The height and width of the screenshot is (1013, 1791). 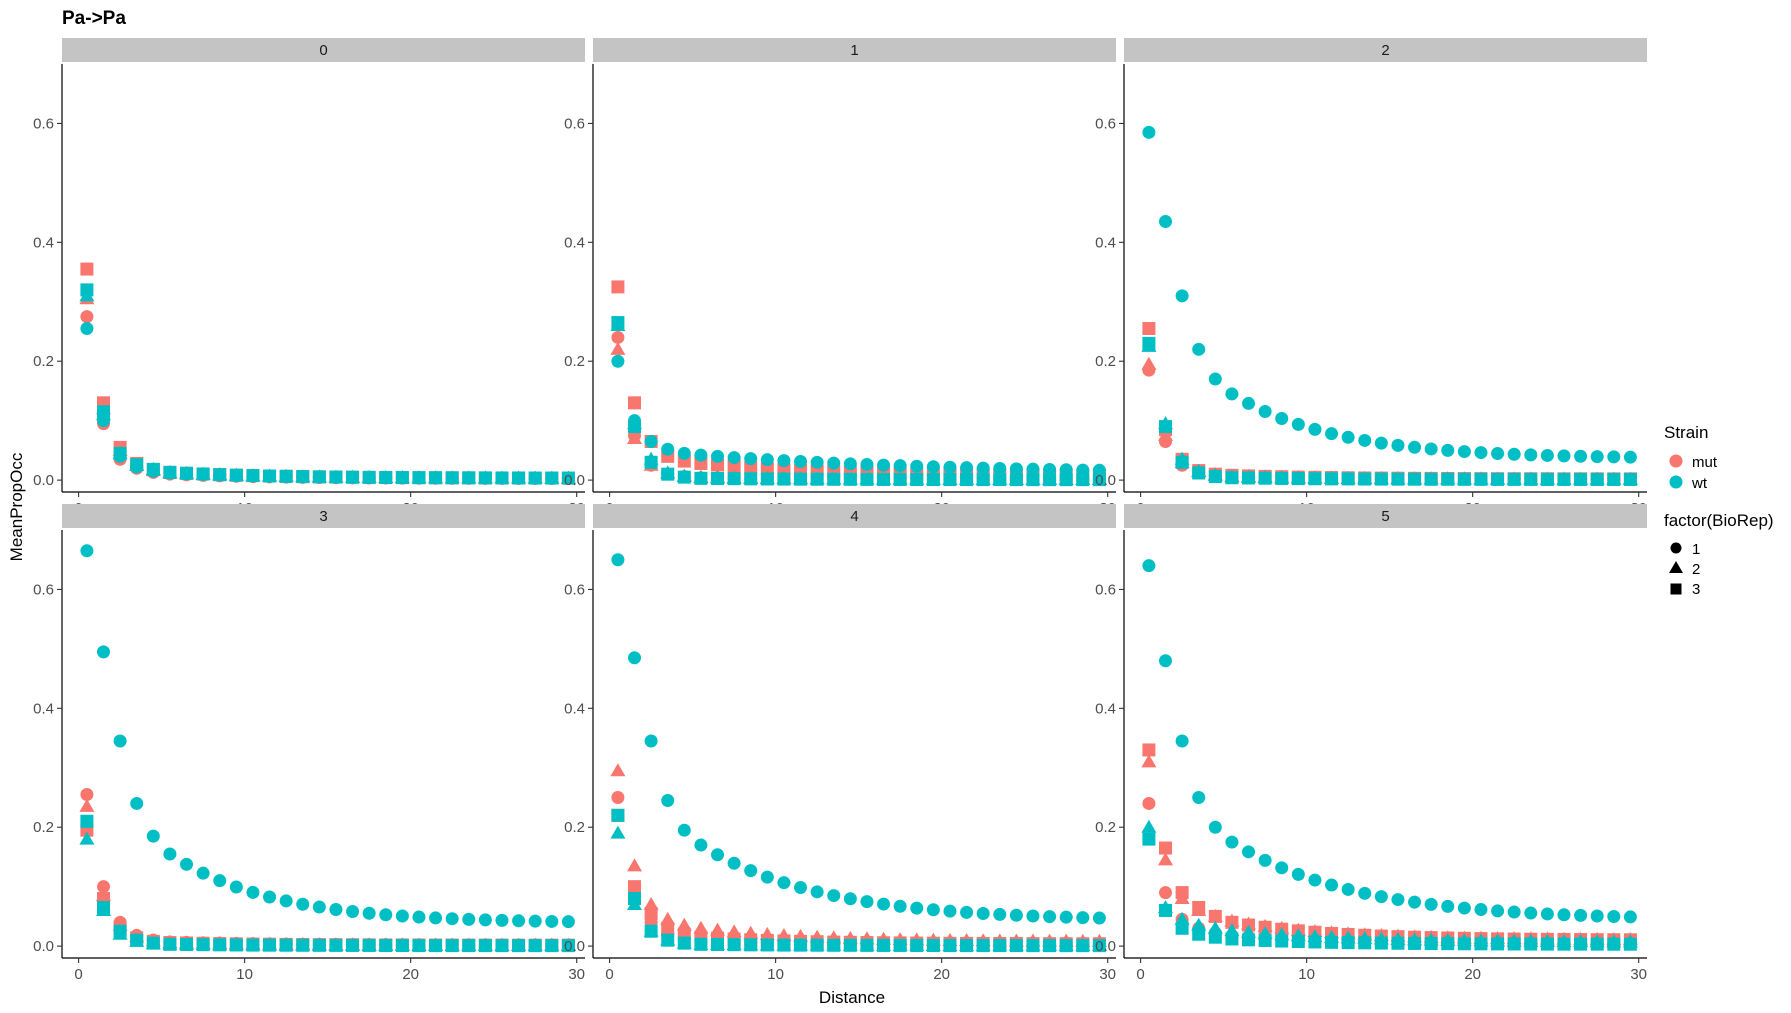 What do you see at coordinates (1385, 516) in the screenshot?
I see `facet-strip-label: 5` at bounding box center [1385, 516].